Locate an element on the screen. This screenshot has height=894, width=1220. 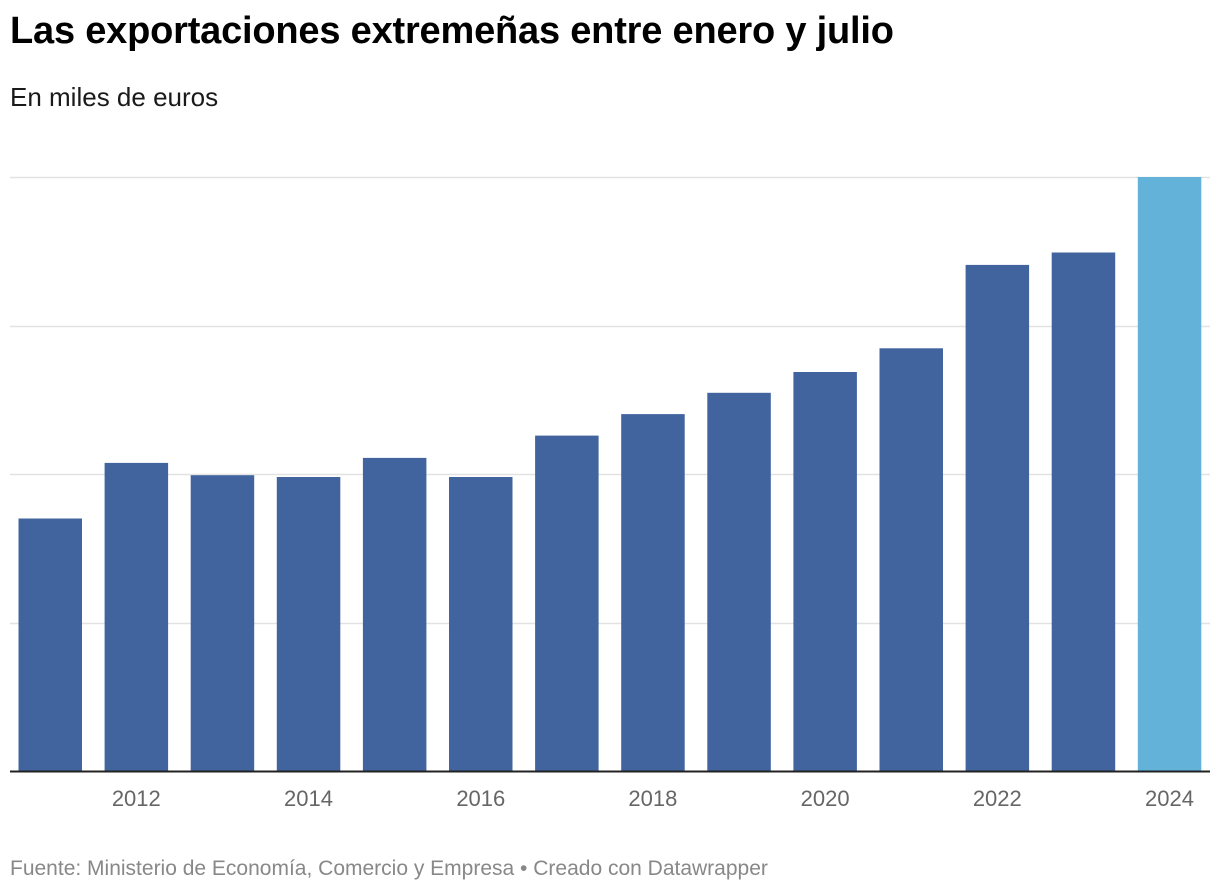
x-tick-label-2016: 2016 is located at coordinates (480, 798).